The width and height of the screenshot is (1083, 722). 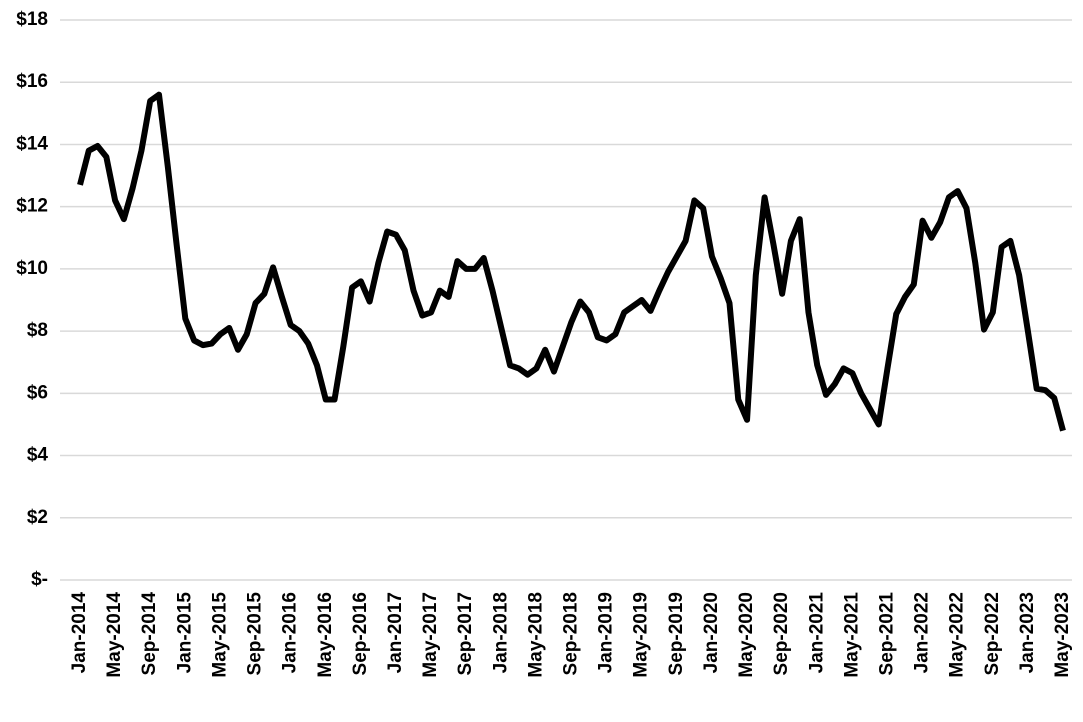 I want to click on y-tick-label: $16, so click(x=32, y=81).